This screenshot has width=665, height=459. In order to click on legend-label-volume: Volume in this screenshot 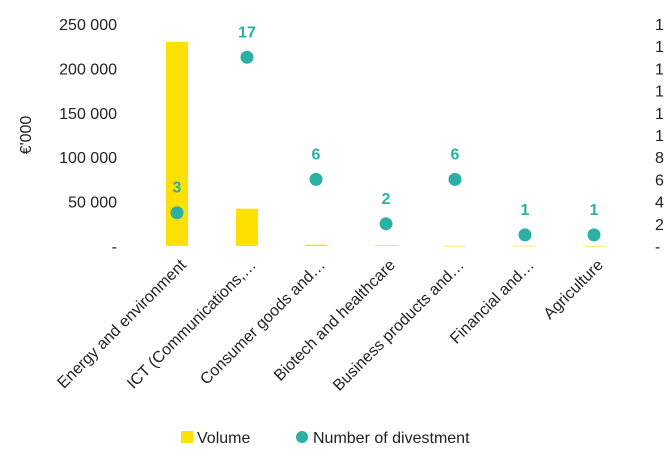, I will do `click(223, 438)`.